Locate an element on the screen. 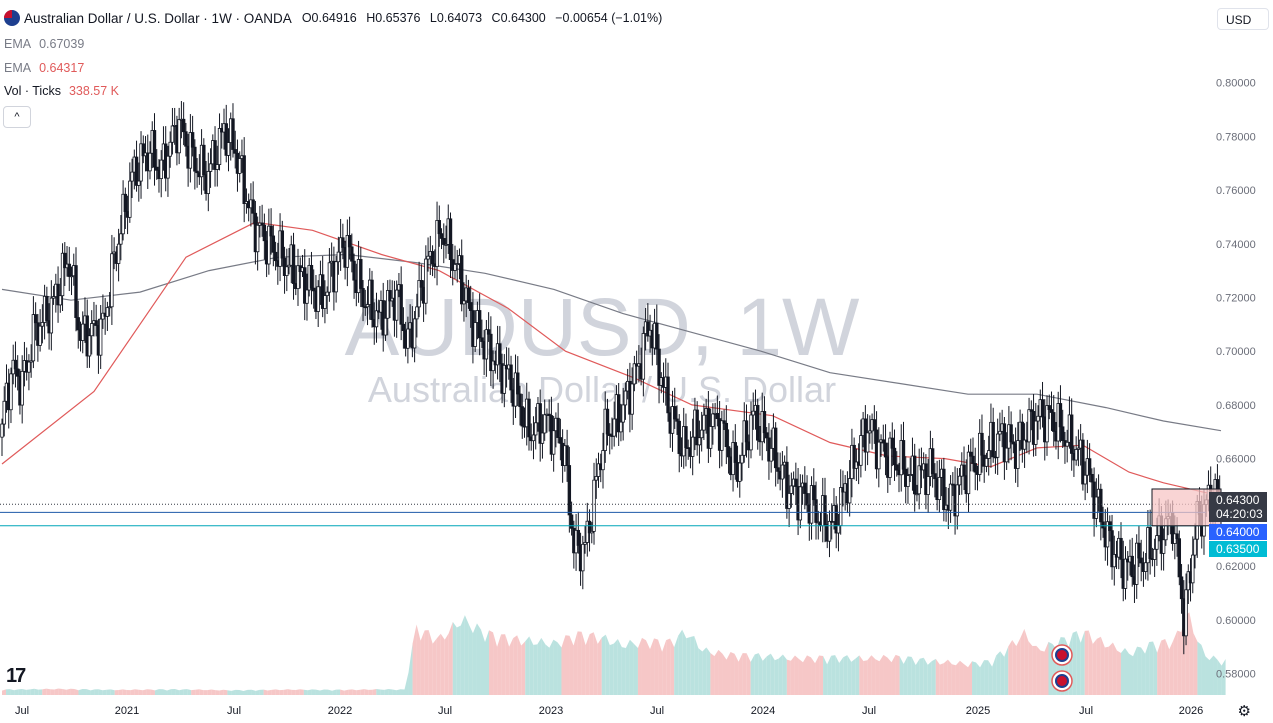 The height and width of the screenshot is (723, 1273). ema-slow-legend: EMA 0.67039 is located at coordinates (44, 44).